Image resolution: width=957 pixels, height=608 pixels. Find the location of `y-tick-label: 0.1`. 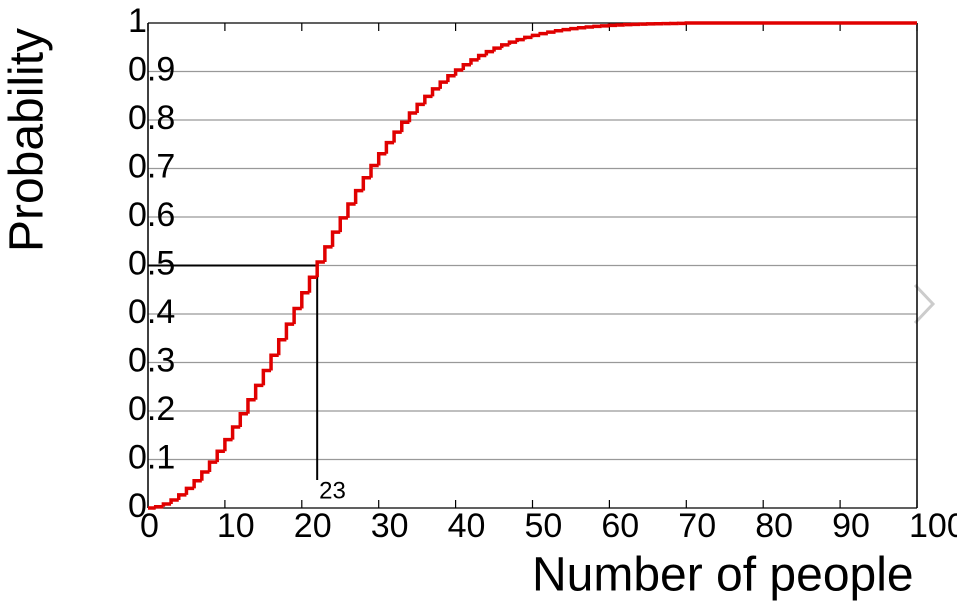

y-tick-label: 0.1 is located at coordinates (151, 457).